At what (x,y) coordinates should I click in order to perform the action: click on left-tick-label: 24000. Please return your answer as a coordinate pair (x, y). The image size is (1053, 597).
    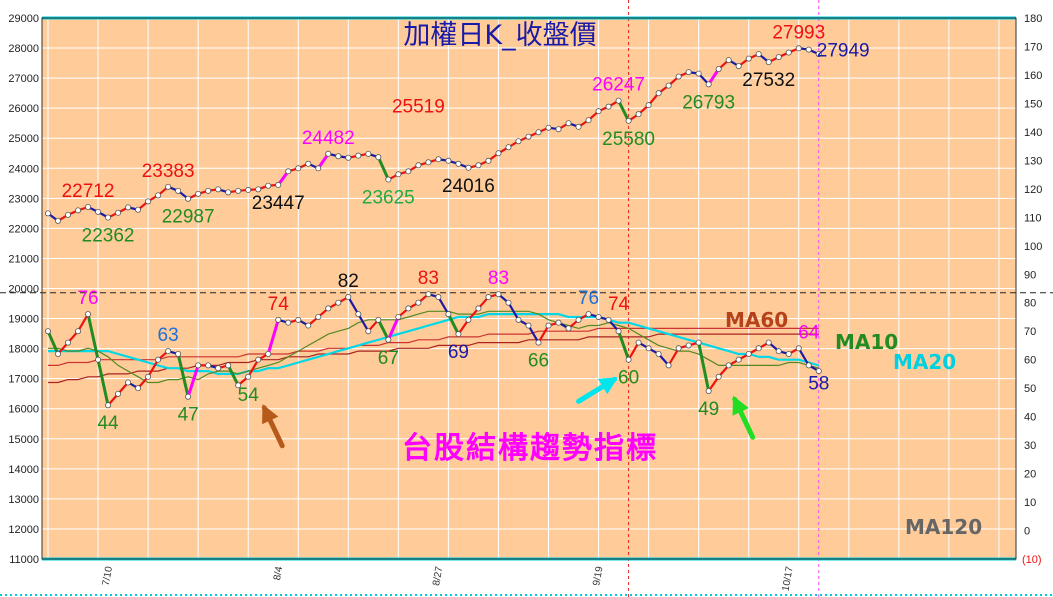
    Looking at the image, I should click on (23, 169).